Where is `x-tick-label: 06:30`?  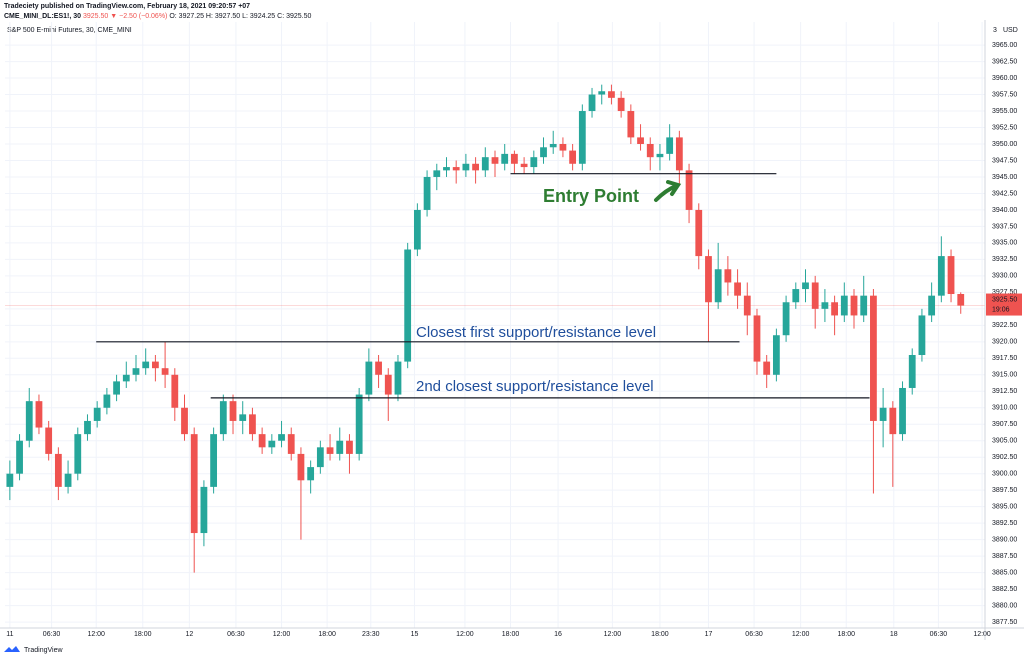
x-tick-label: 06:30 is located at coordinates (754, 634).